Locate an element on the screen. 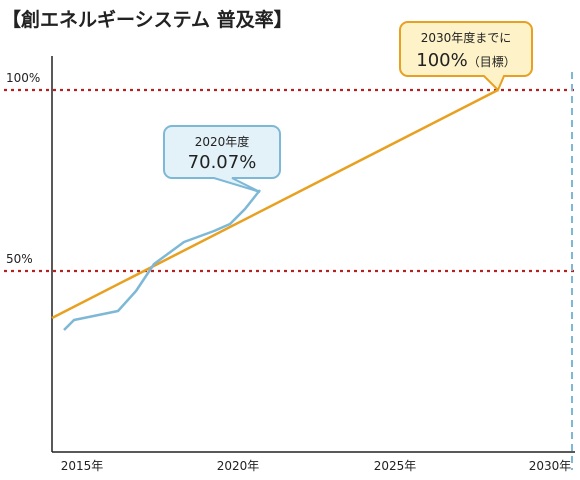 This screenshot has width=580, height=480. x-tick-label-2025: 2025年 is located at coordinates (395, 466).